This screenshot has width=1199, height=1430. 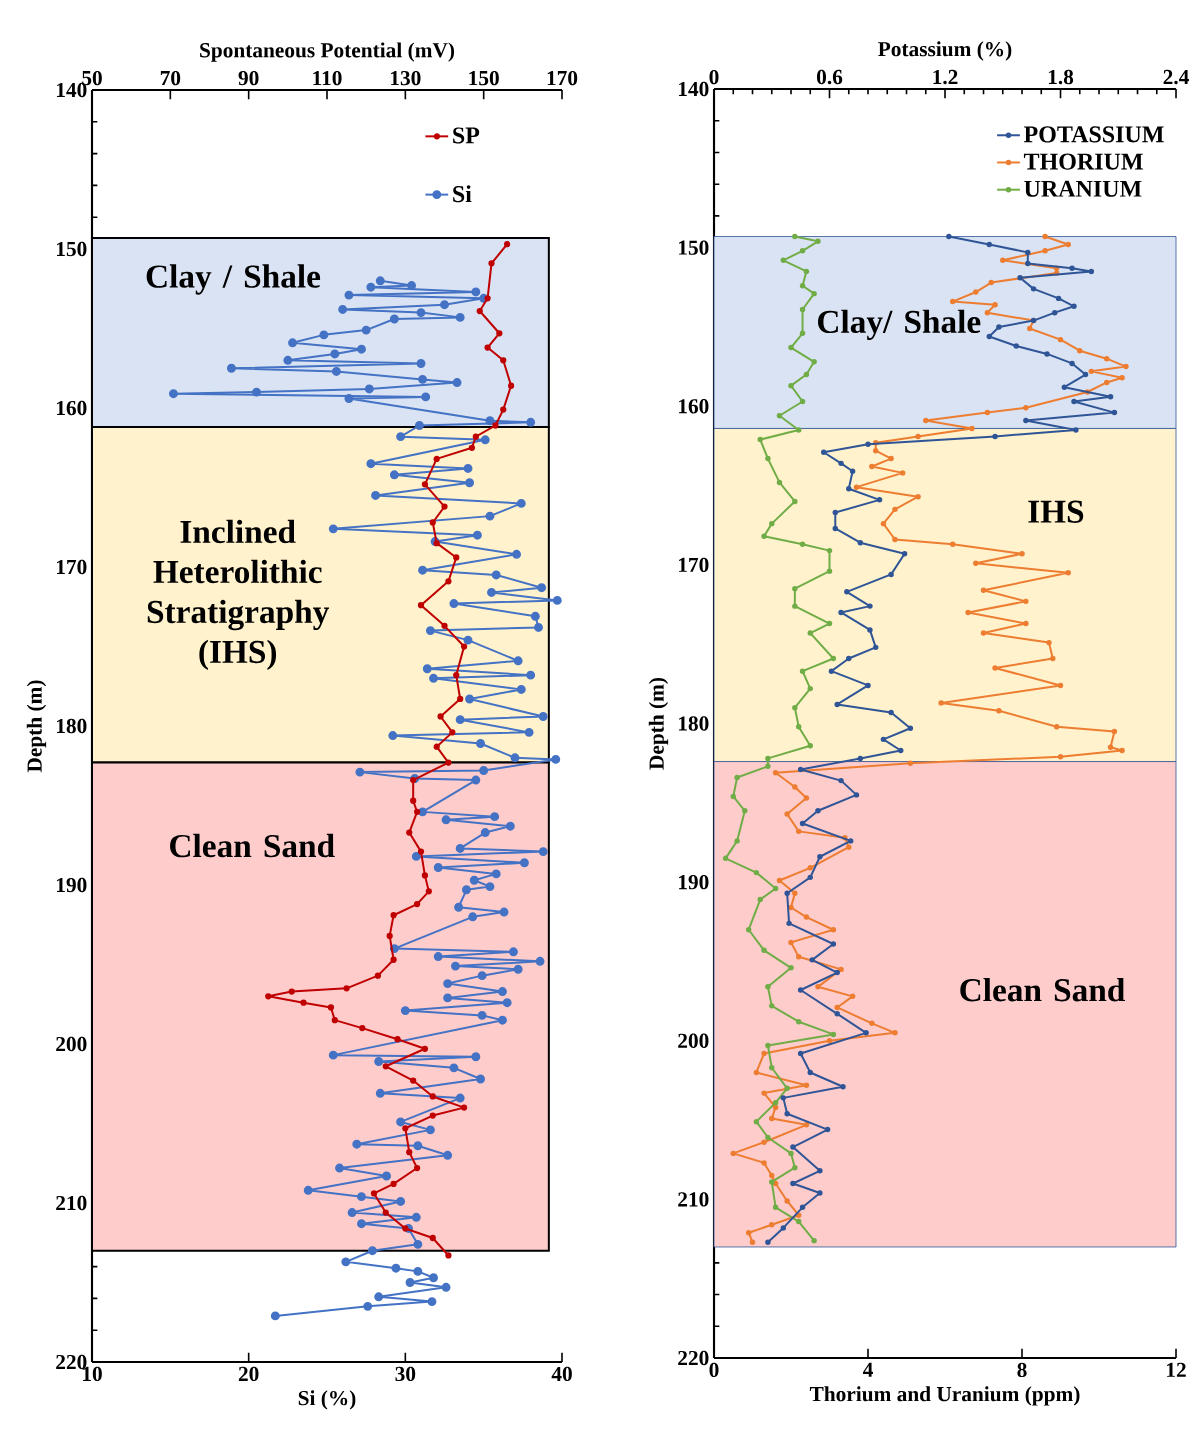 I want to click on legend-label: URANIUM, so click(x=1083, y=188).